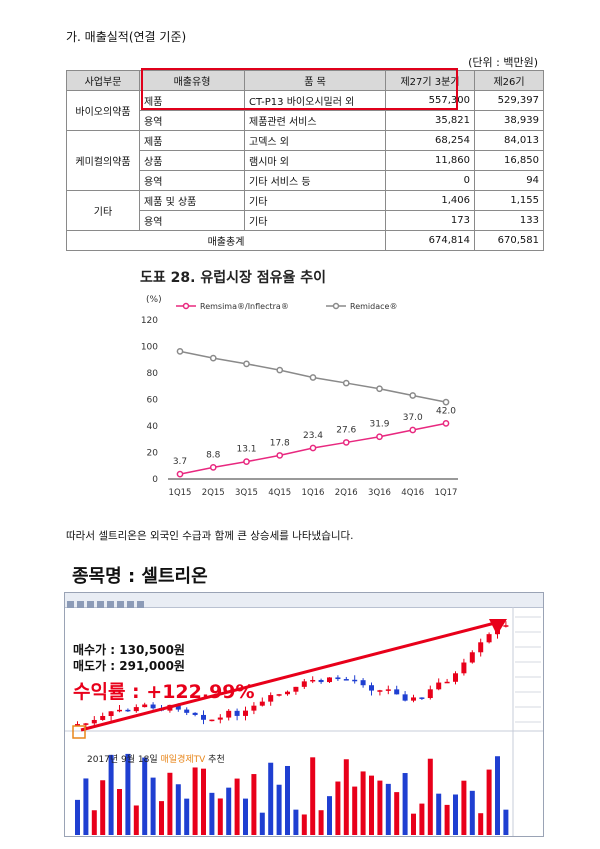  Describe the element at coordinates (305, 240) in the screenshot. I see `total-row: 매출총계 674,814 670,581` at that location.